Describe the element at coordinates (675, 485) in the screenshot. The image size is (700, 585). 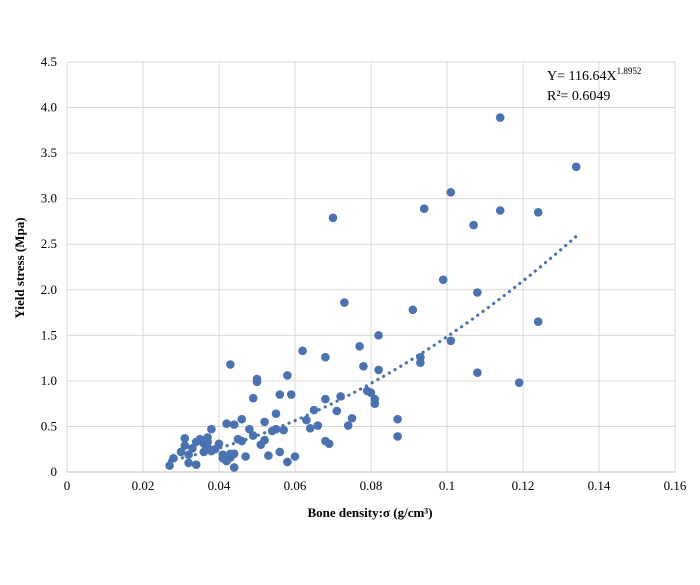
I see `x-tick-label: 0.16` at that location.